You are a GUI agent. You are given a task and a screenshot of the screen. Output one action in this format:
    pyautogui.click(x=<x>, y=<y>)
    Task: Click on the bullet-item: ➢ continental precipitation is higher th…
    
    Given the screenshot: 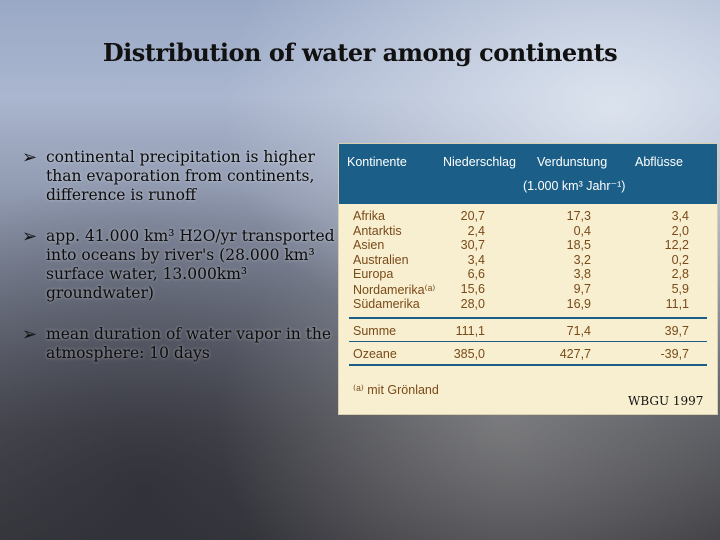 What is the action you would take?
    pyautogui.click(x=182, y=176)
    